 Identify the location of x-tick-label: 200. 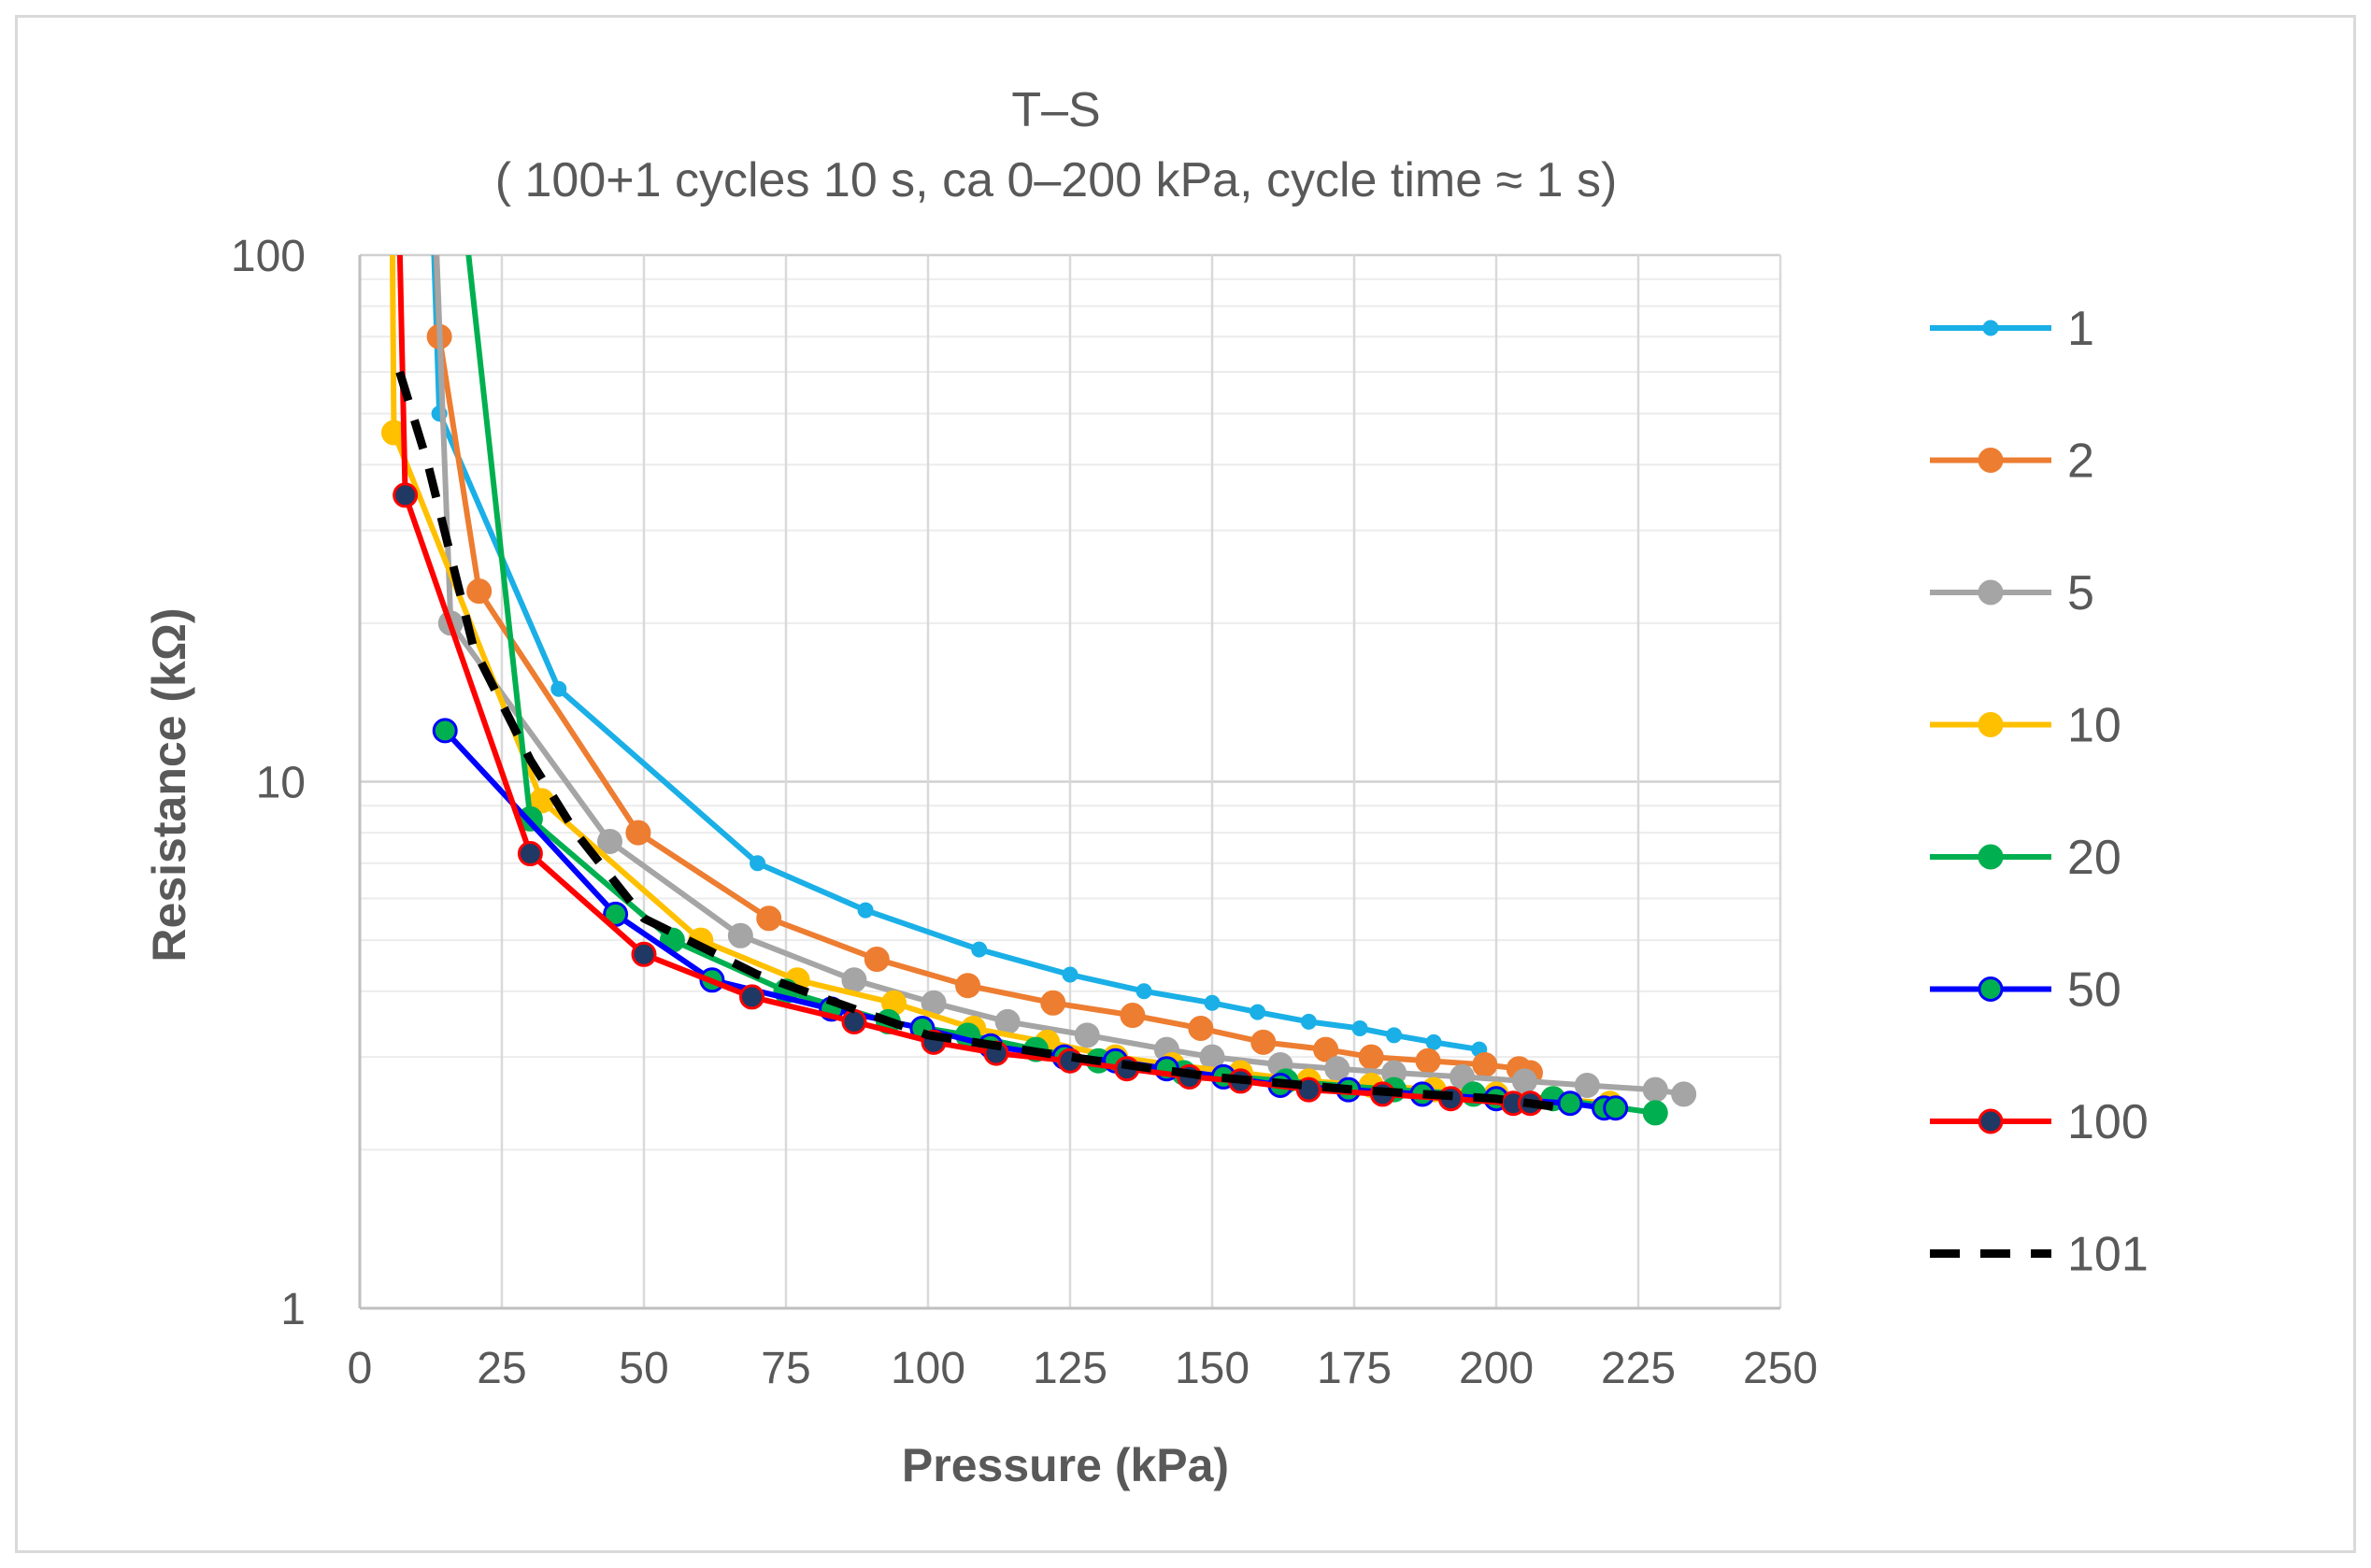
(1496, 1369).